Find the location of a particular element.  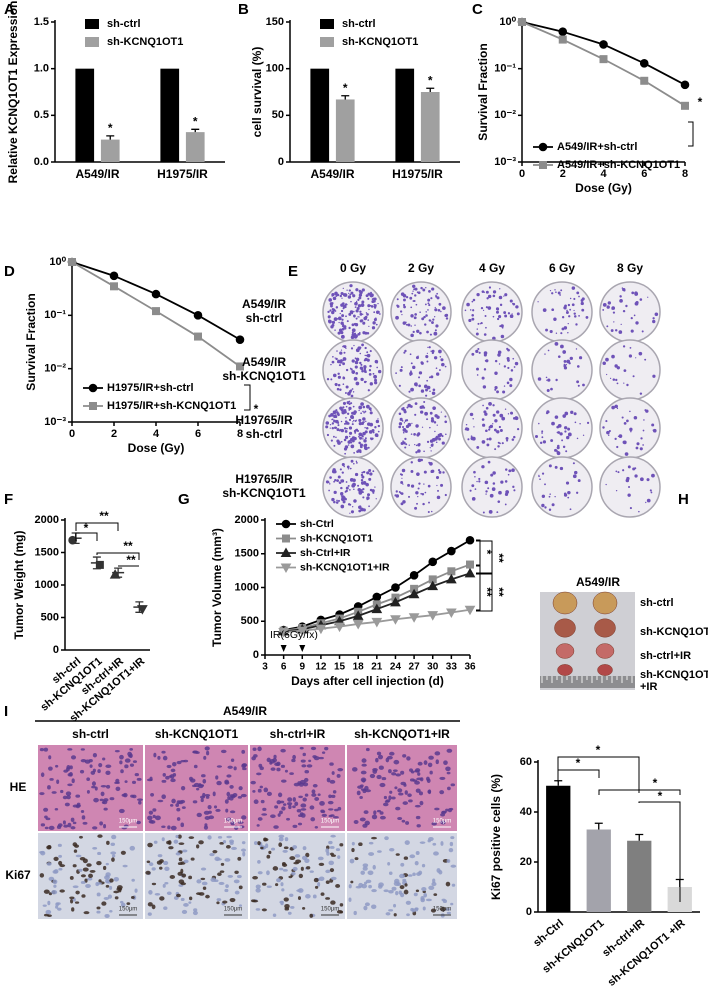

column-label: 8 Gy is located at coordinates (630, 268).